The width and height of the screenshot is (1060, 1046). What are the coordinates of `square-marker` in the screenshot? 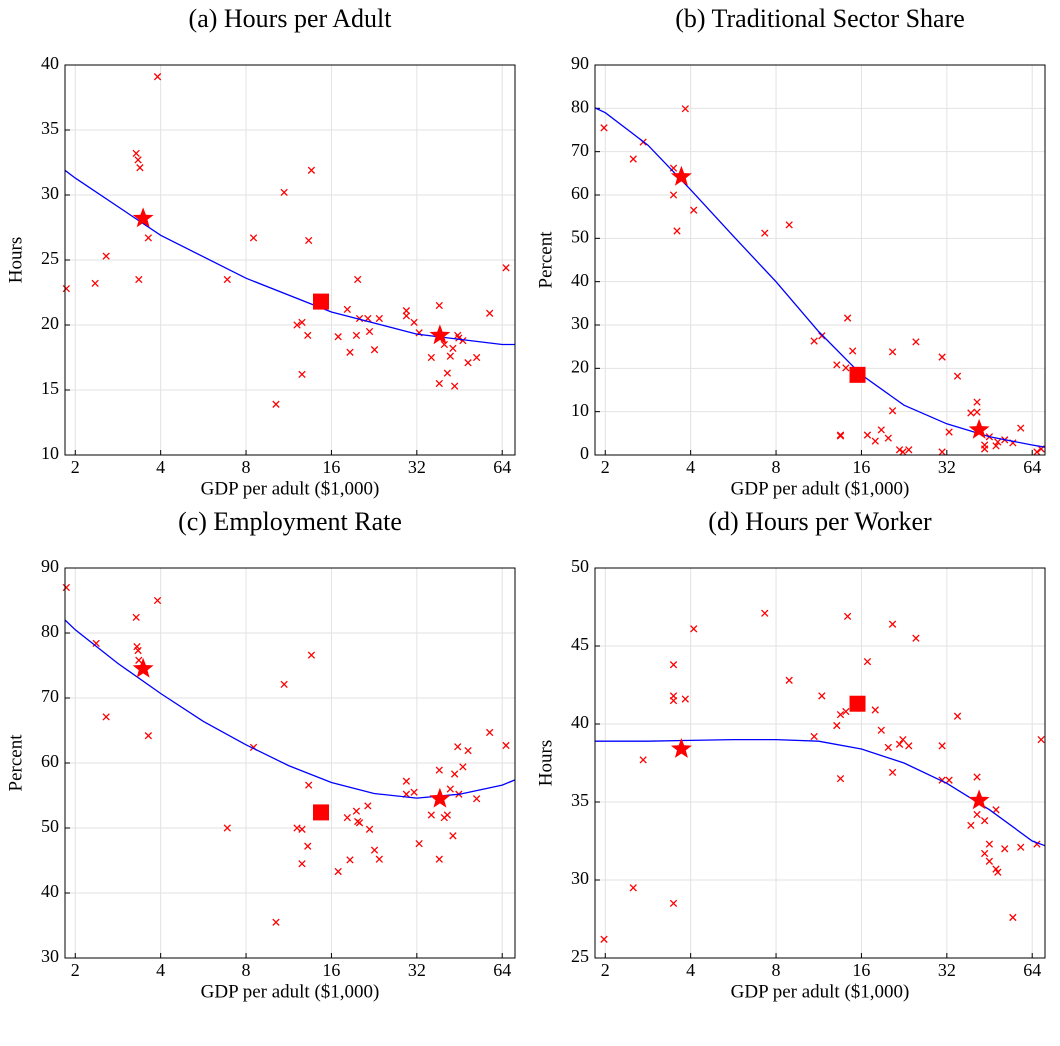 It's located at (857, 374).